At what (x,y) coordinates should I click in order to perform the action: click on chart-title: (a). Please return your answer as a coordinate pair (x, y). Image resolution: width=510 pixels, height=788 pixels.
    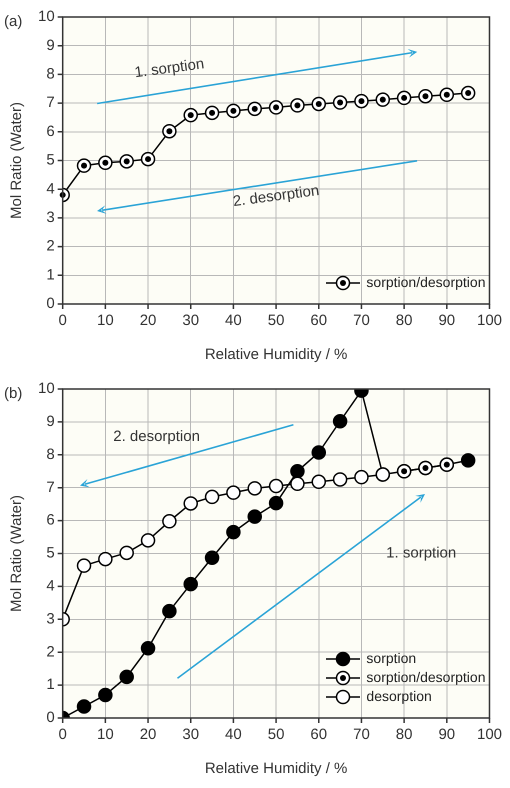
    Looking at the image, I should click on (13, 21).